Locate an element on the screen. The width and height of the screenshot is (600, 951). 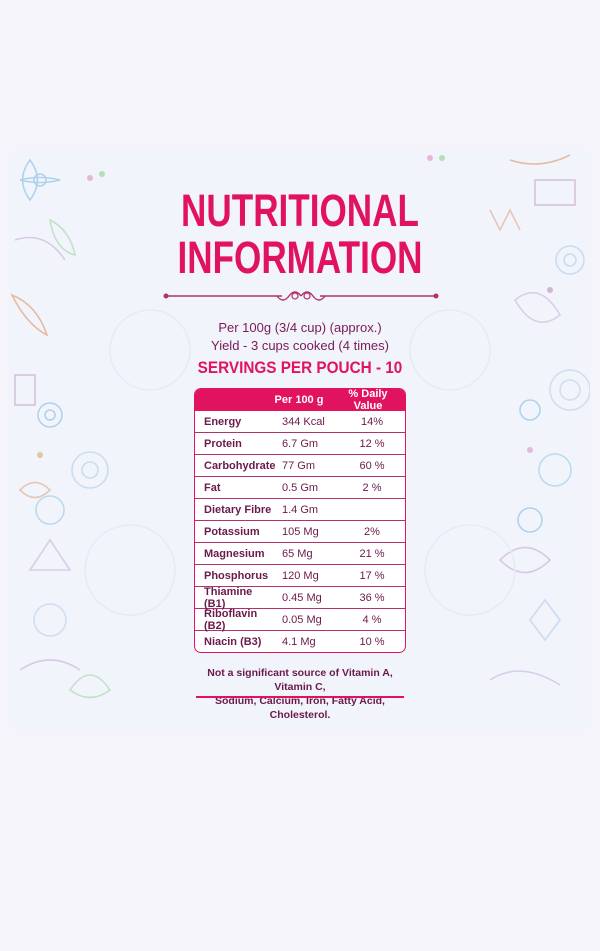
nutrient-amount: 0.05 Mg is located at coordinates (302, 619).